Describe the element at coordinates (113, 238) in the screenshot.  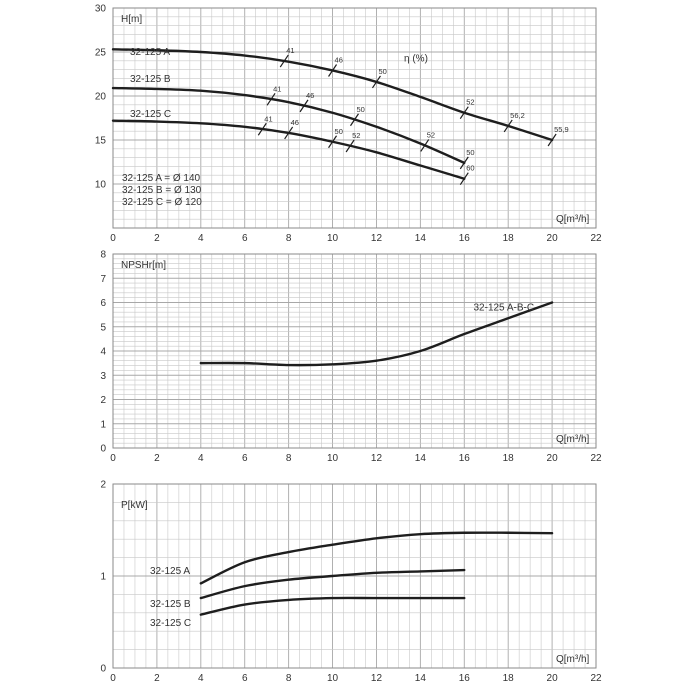
I see `head-x-tick-label: 0` at that location.